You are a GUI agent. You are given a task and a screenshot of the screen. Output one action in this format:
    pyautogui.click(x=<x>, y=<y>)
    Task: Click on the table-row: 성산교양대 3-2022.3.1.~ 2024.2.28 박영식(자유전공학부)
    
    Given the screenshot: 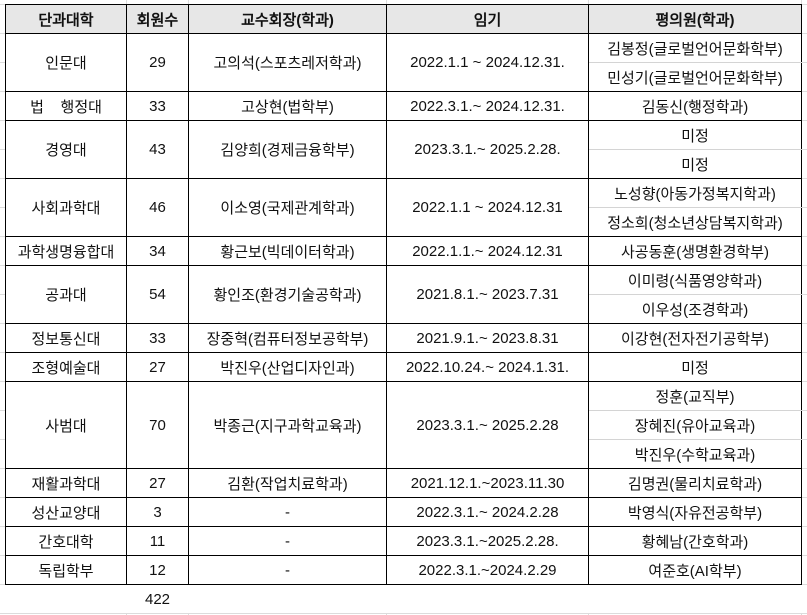 What is the action you would take?
    pyautogui.click(x=403, y=512)
    